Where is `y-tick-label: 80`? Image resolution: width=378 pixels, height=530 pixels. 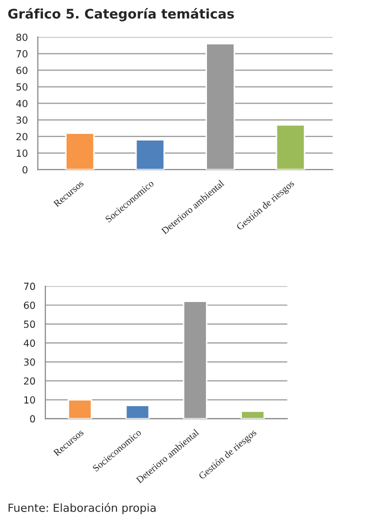 y-tick-label: 80 is located at coordinates (22, 37).